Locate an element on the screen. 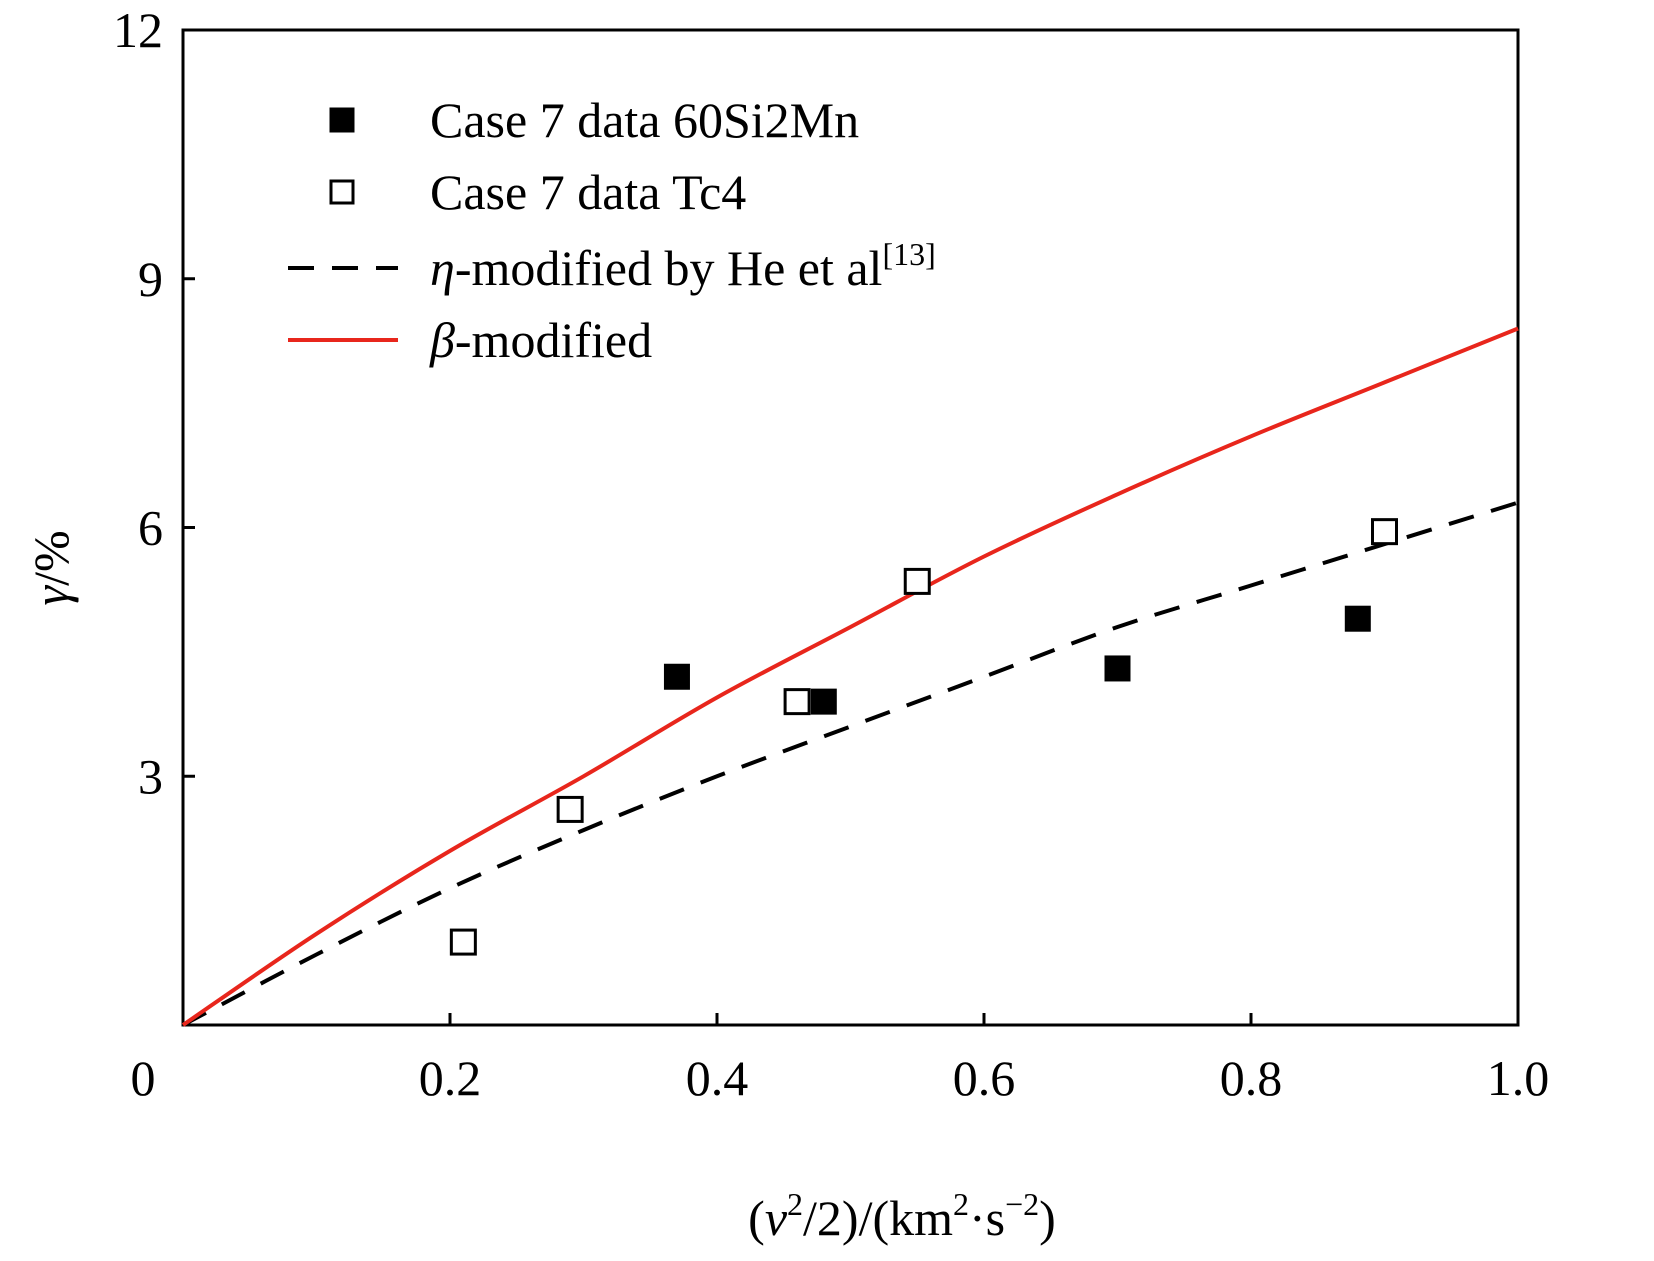 The height and width of the screenshot is (1261, 1654). x-axis-label: (v2/2)/(km2·s−2) is located at coordinates (902, 1216).